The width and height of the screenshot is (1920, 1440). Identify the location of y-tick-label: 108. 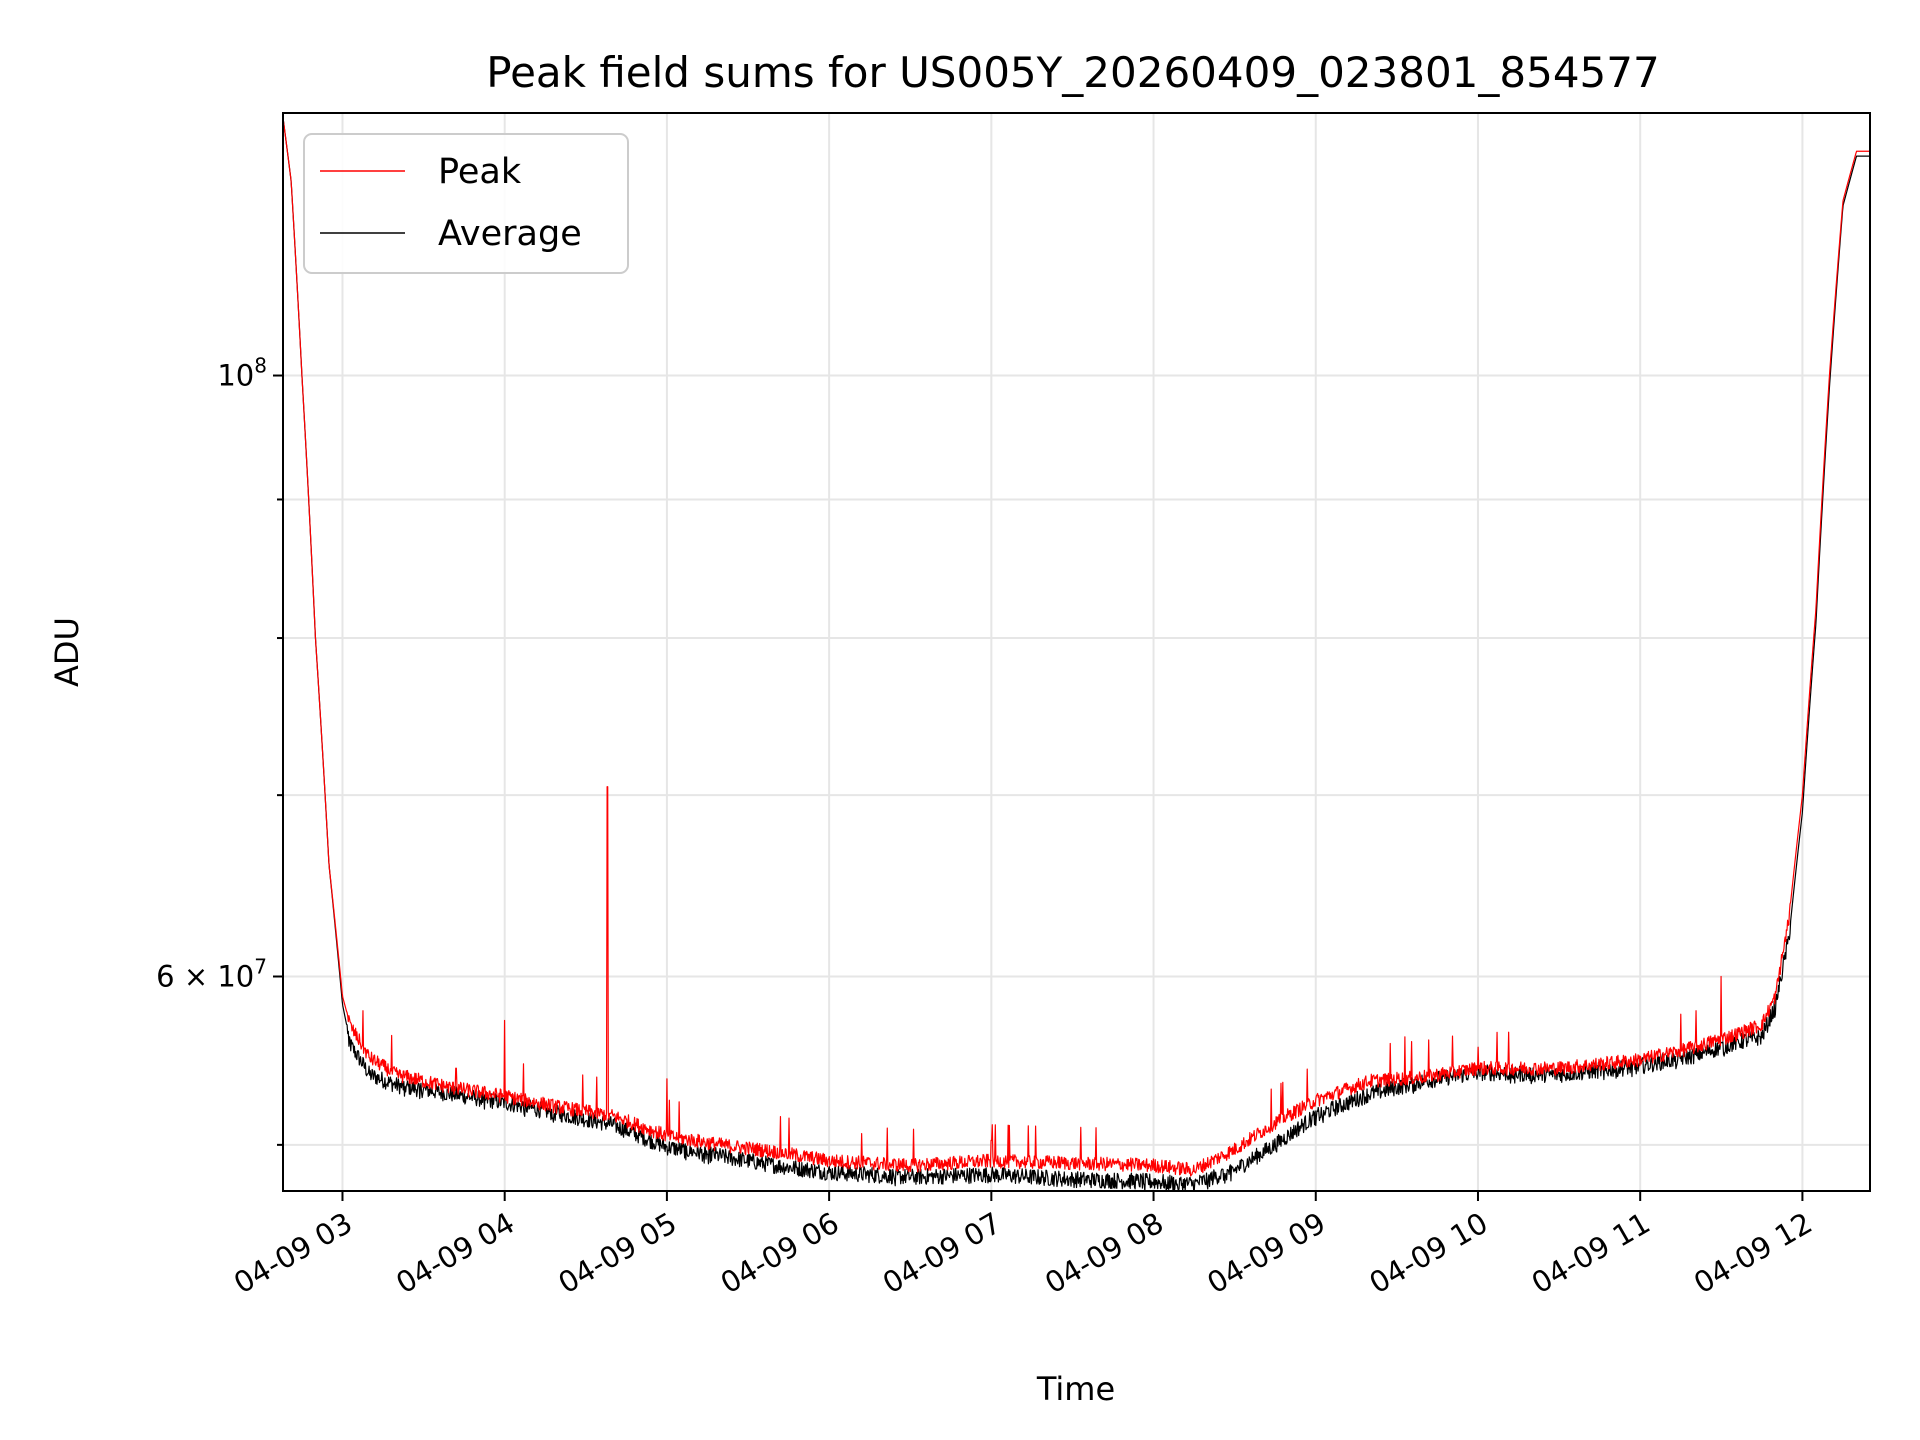
(242, 373).